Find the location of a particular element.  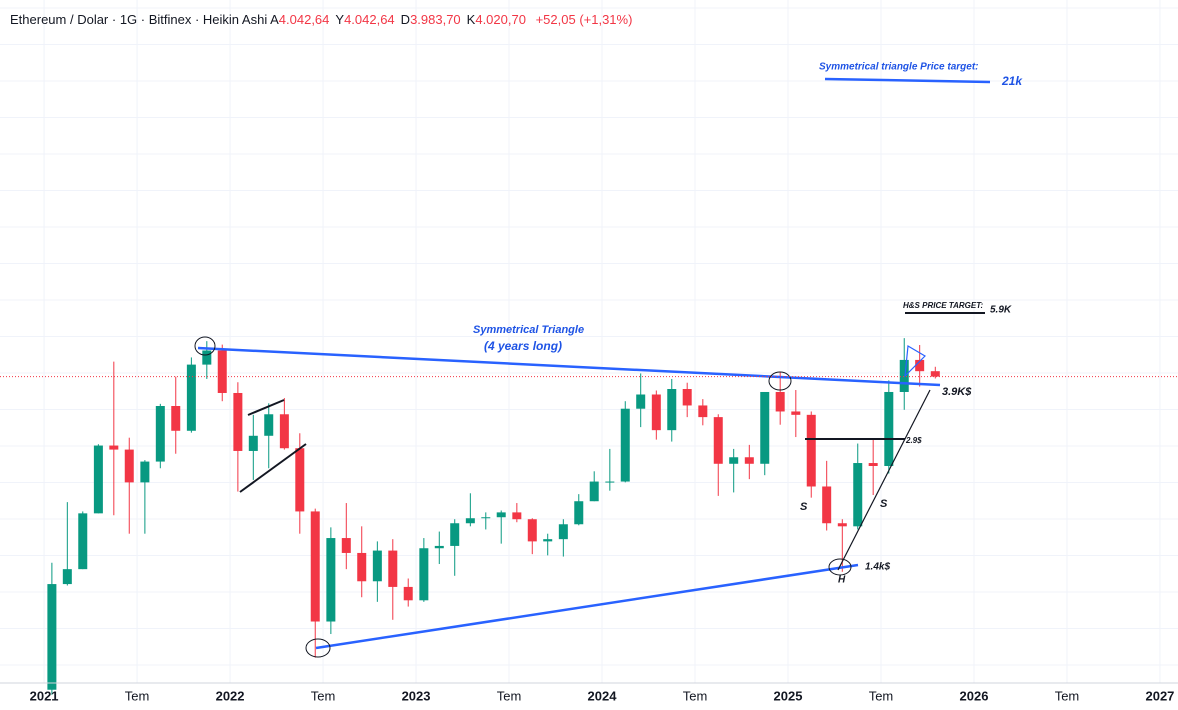

annotation: Symmetrical Triangle is located at coordinates (528, 330).